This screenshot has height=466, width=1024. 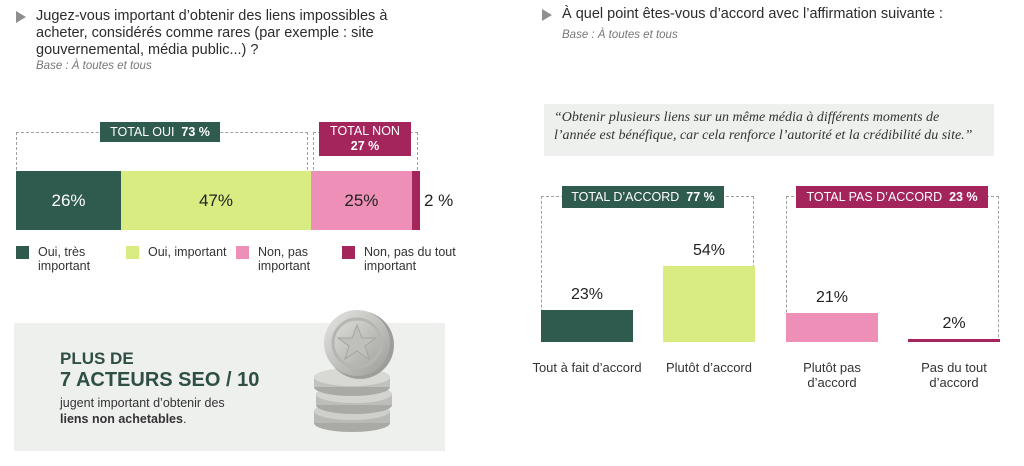 What do you see at coordinates (709, 251) in the screenshot?
I see `vbar-value-label-2: 54%` at bounding box center [709, 251].